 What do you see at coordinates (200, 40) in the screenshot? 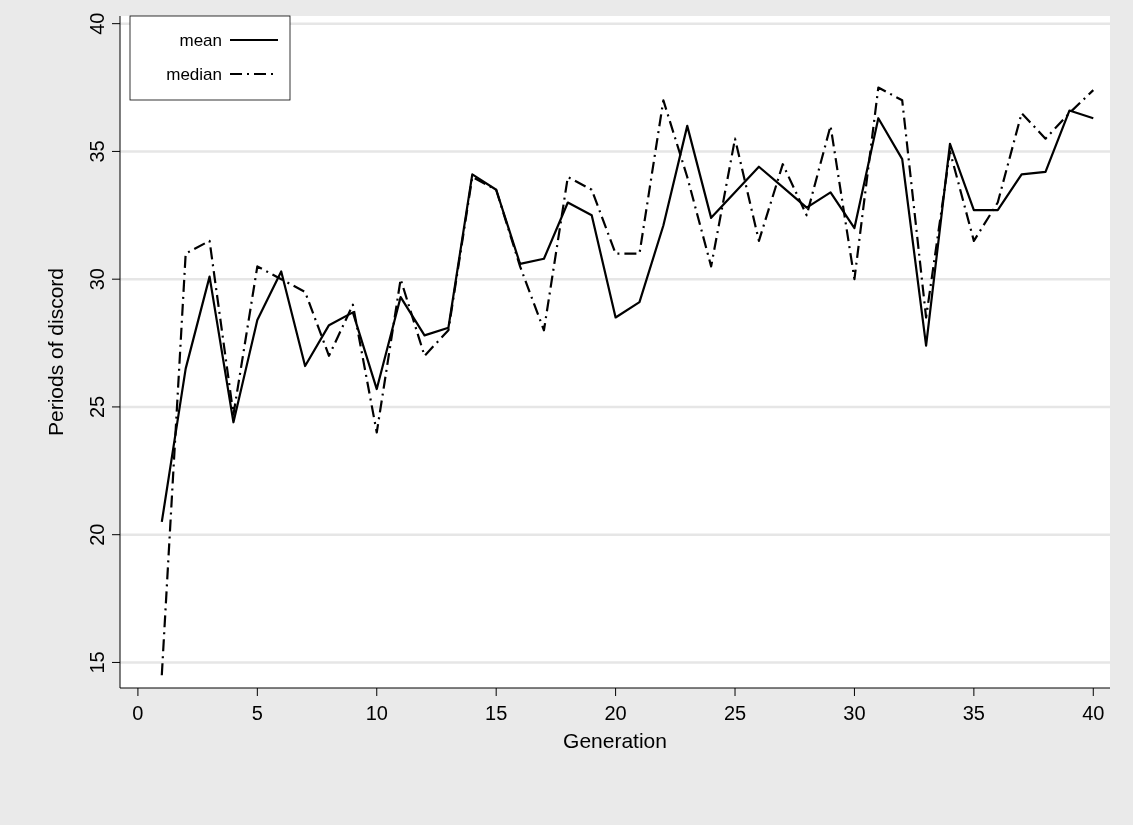
I see `legend-label: mean` at bounding box center [200, 40].